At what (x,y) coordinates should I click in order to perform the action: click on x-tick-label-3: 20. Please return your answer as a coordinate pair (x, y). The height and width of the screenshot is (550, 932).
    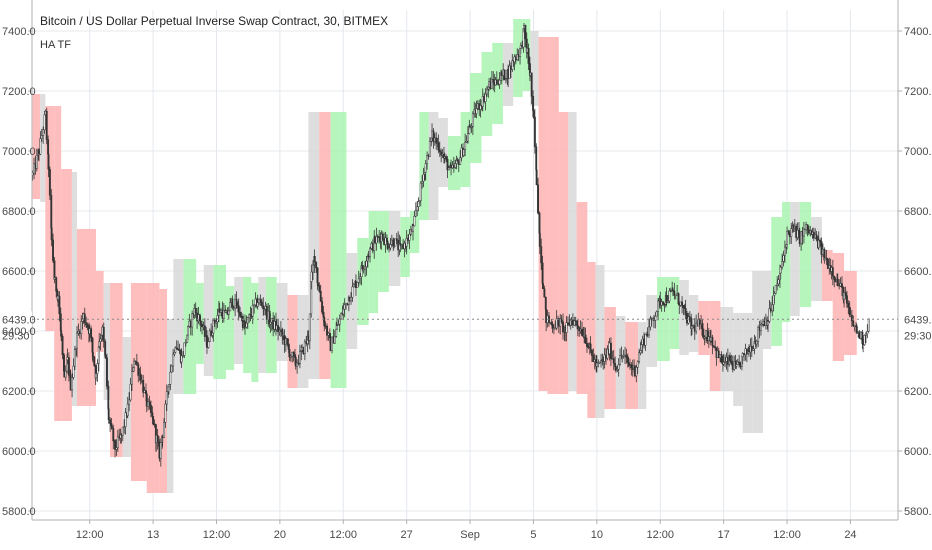
    Looking at the image, I should click on (280, 535).